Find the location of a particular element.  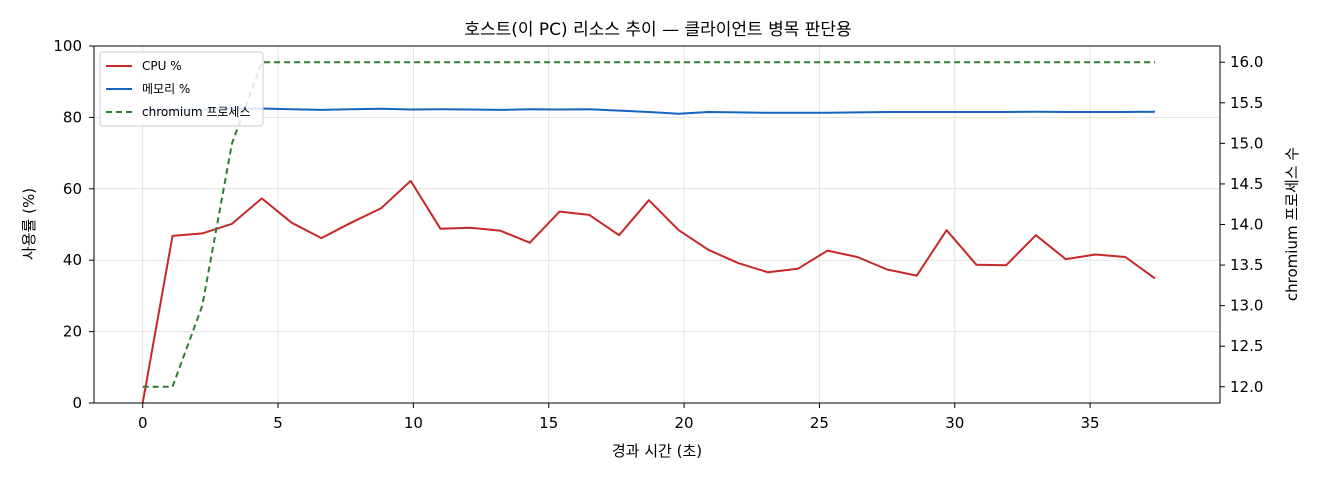

x-tick-label: 5 is located at coordinates (278, 423).